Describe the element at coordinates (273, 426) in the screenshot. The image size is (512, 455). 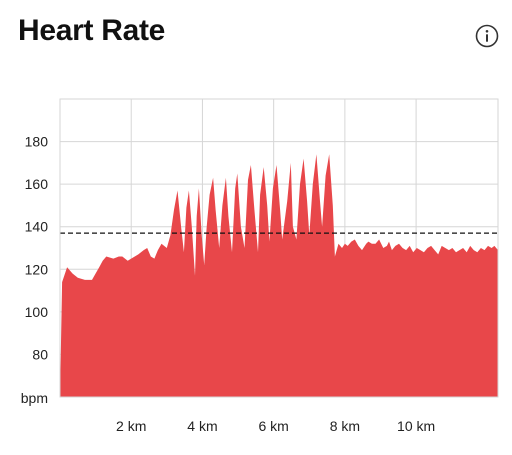
I see `x-tick-label: 6 km` at that location.